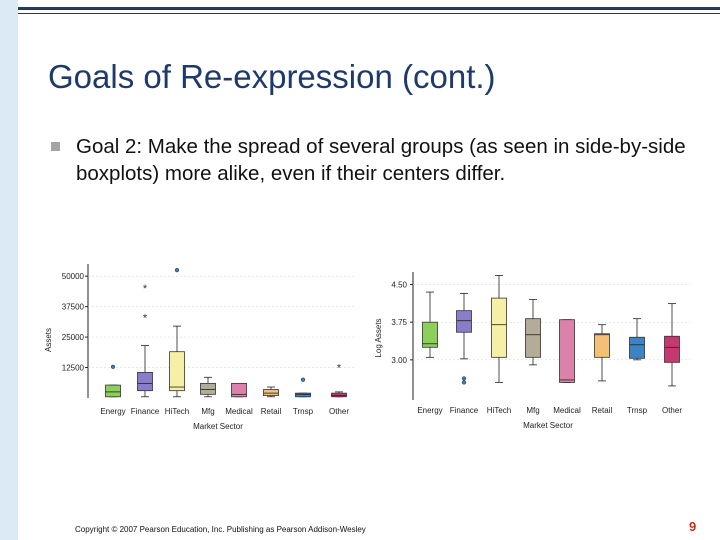 This screenshot has height=540, width=720. I want to click on y-tick-label: 25000, so click(73, 337).